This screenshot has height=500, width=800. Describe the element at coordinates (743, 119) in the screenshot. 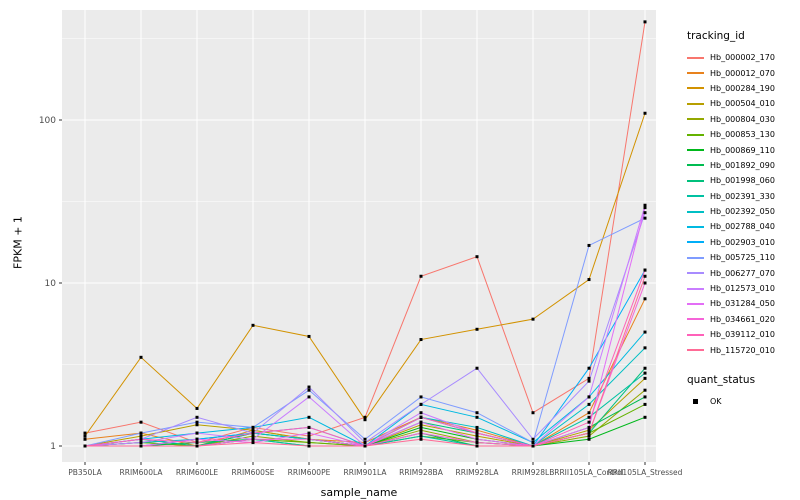

I see `legend-item-Hb_000804_030: Hb_000804_030` at that location.